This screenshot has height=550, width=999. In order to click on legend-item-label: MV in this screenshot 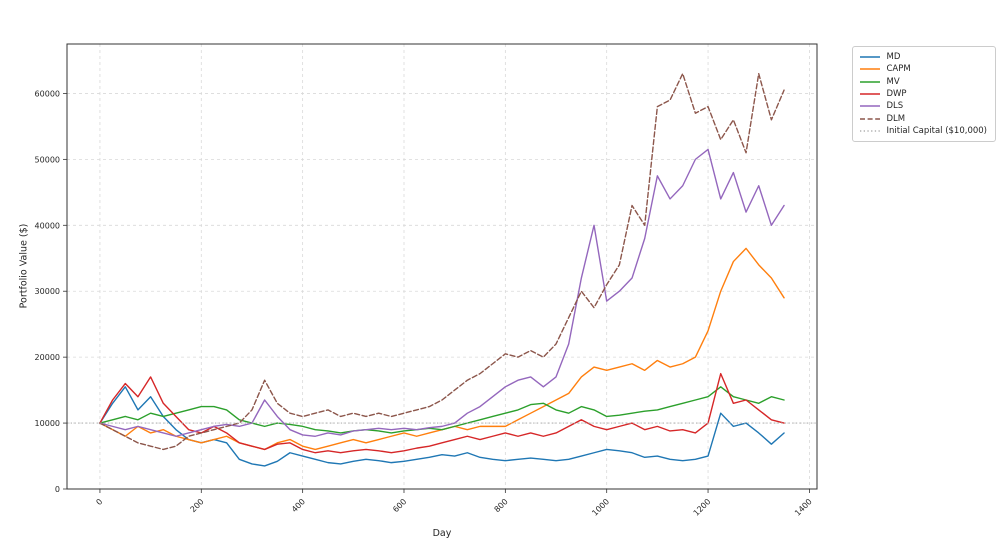, I will do `click(893, 81)`.